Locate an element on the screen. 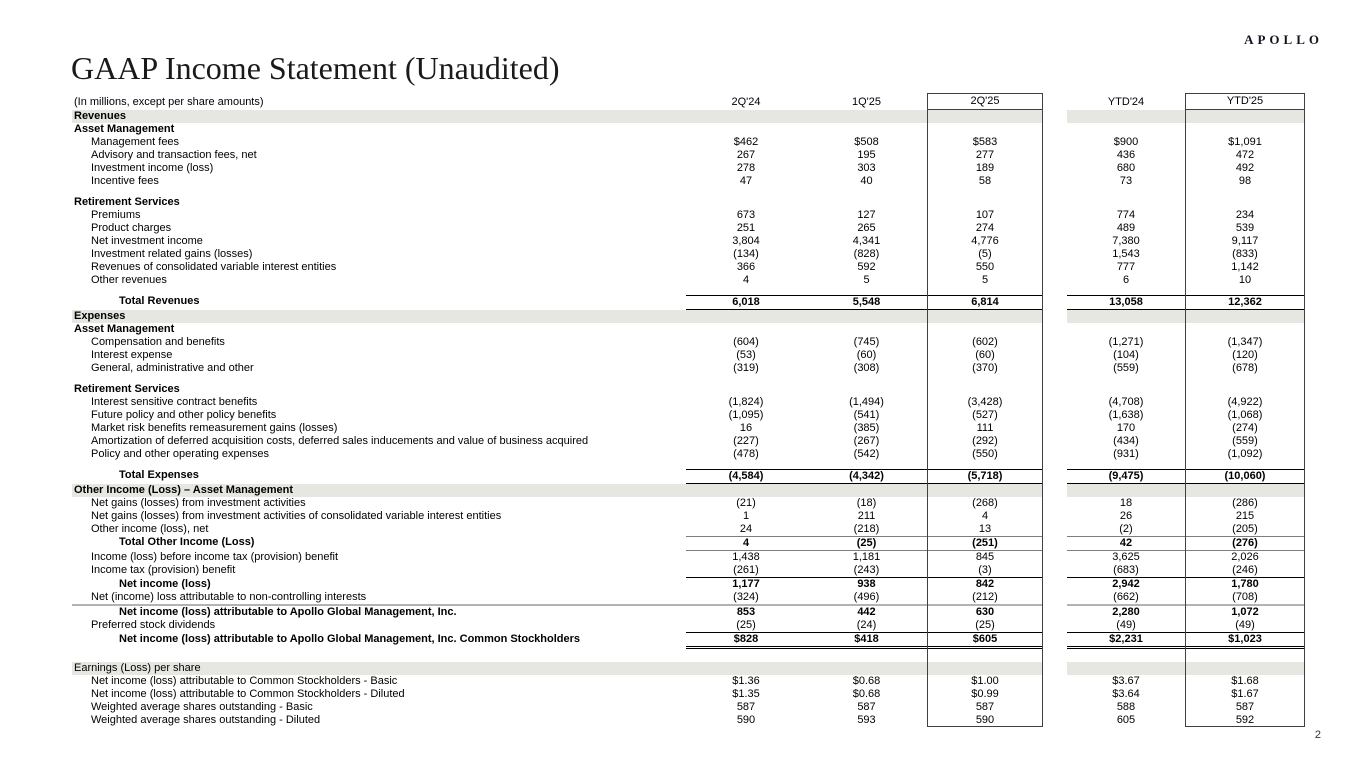  row-value: (931) is located at coordinates (1126, 454).